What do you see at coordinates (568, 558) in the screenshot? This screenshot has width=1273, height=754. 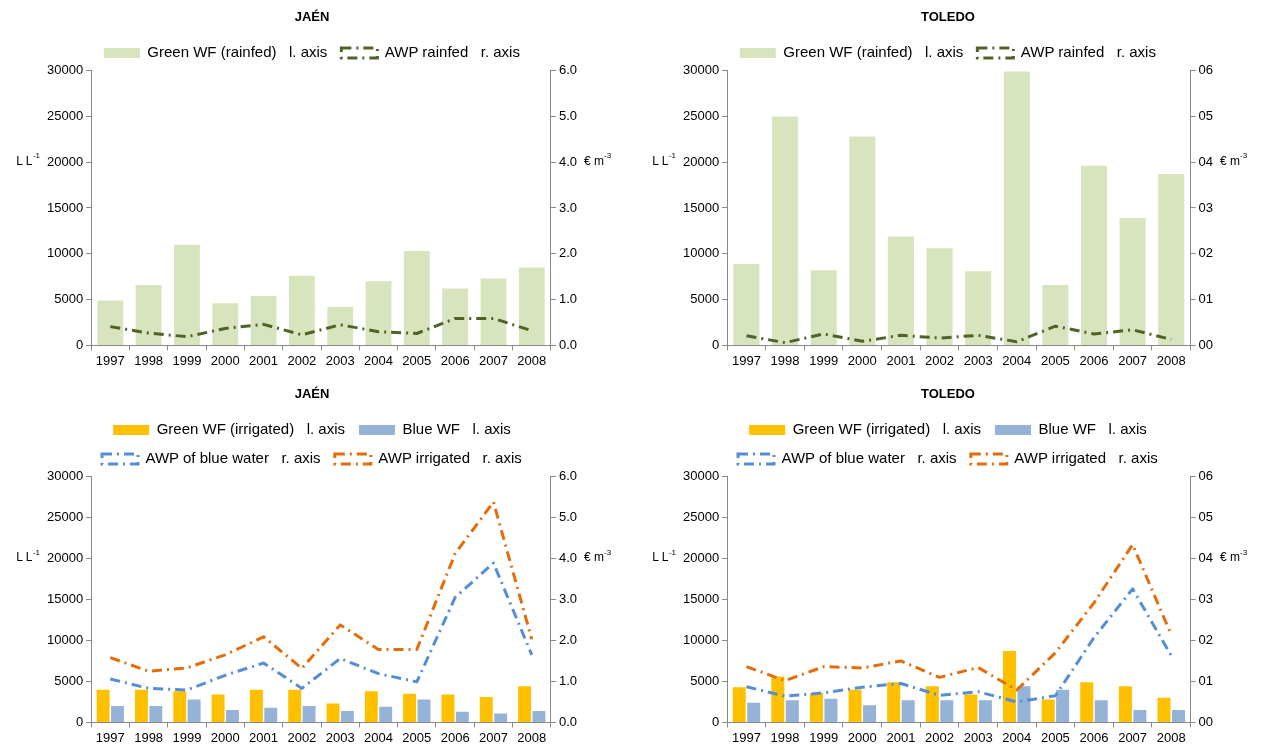 I see `y2-tick-label: 4.0` at bounding box center [568, 558].